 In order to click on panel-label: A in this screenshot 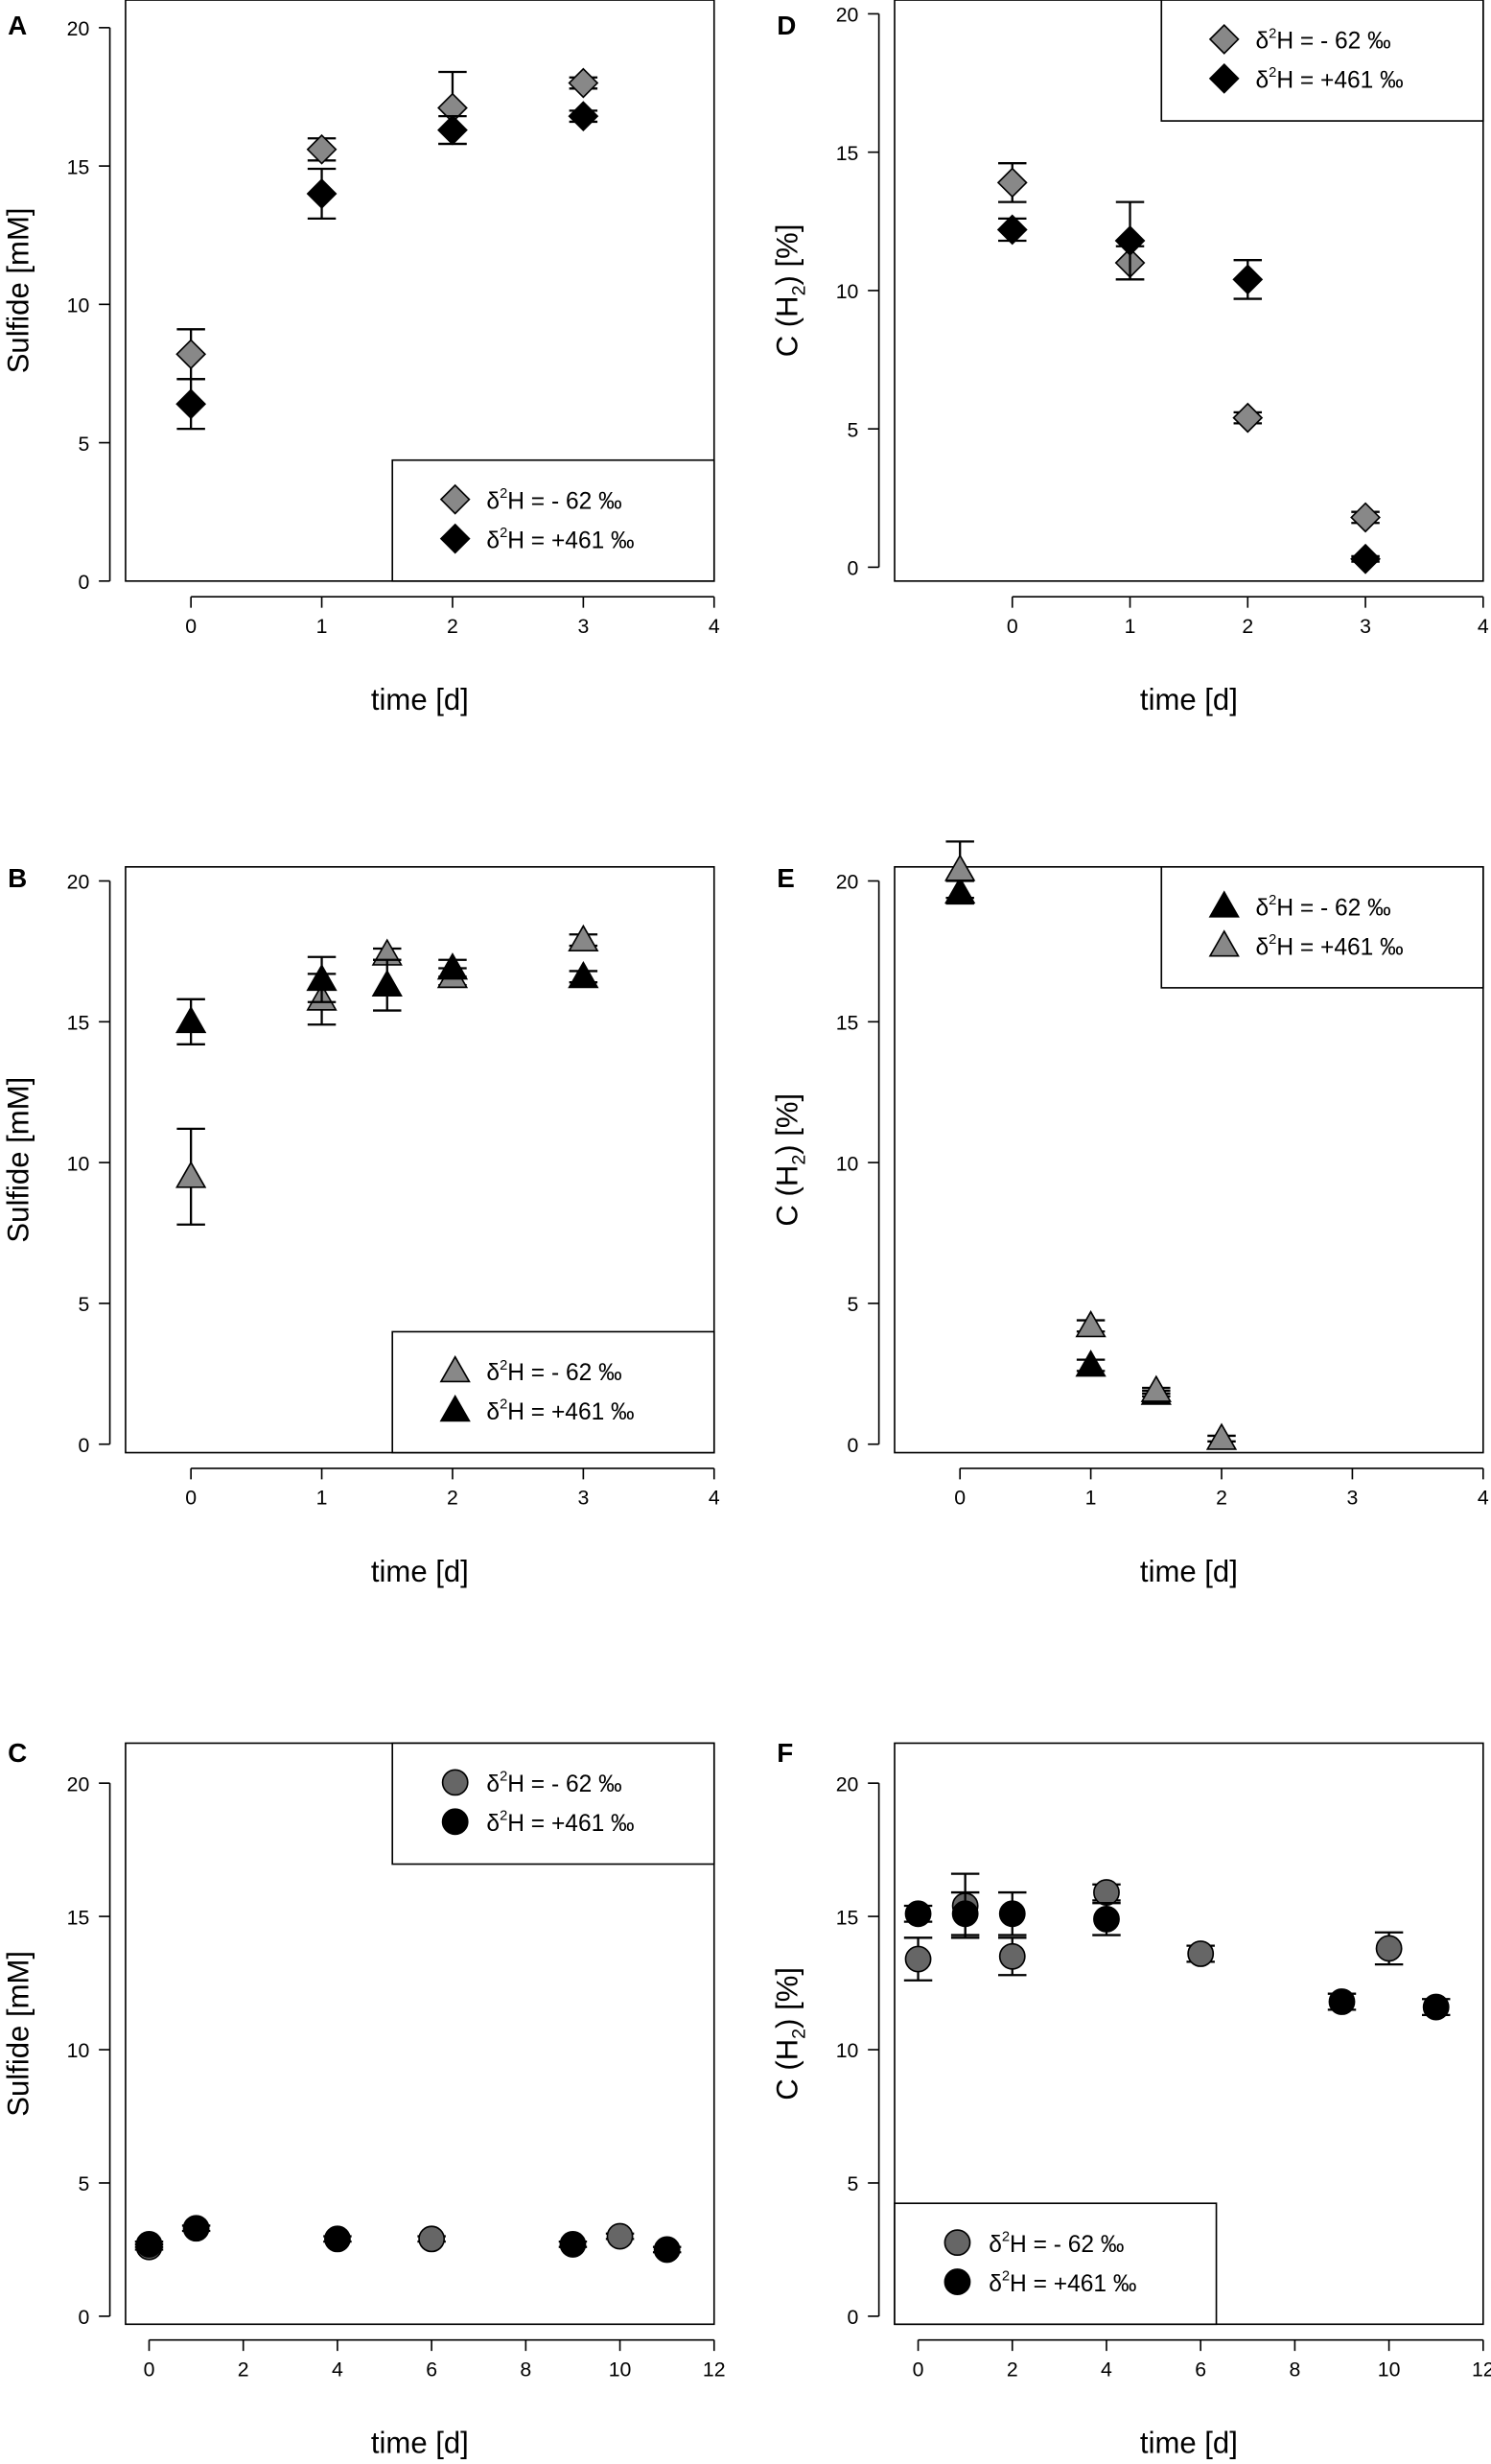, I will do `click(17, 25)`.